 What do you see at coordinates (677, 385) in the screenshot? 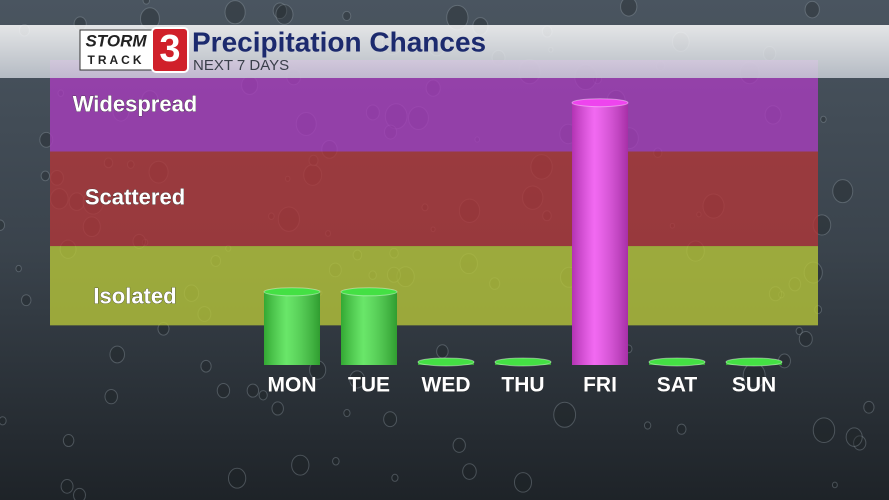
I see `x-tick-label: SAT` at bounding box center [677, 385].